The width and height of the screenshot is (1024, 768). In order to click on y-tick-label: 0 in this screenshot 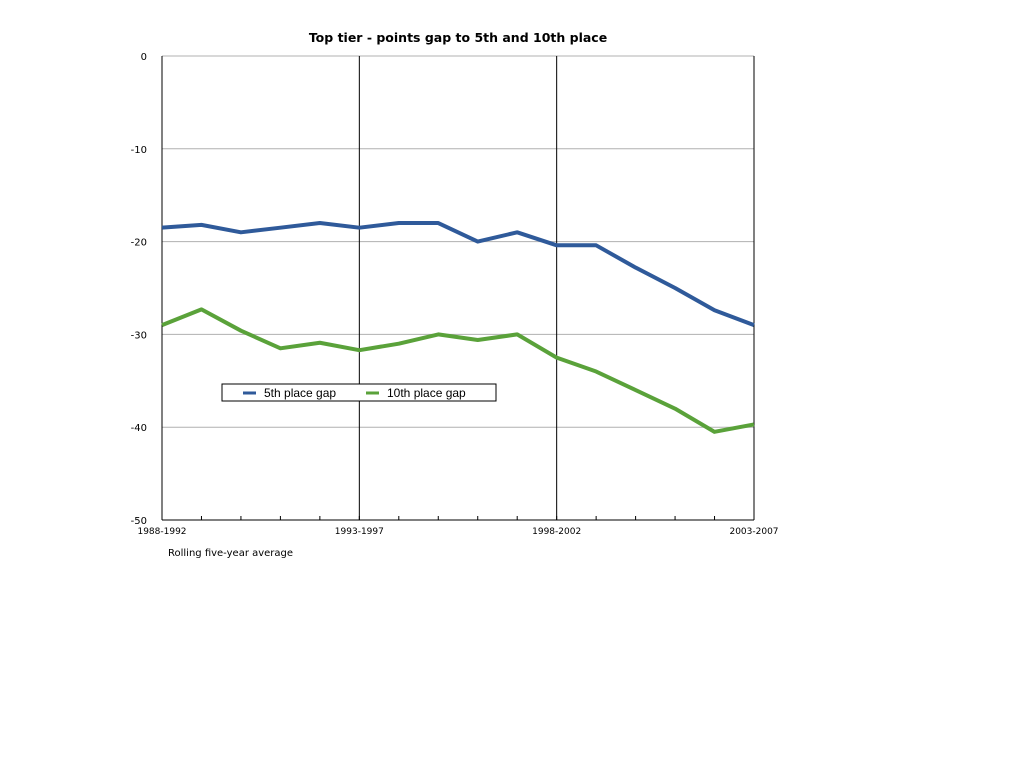, I will do `click(144, 57)`.